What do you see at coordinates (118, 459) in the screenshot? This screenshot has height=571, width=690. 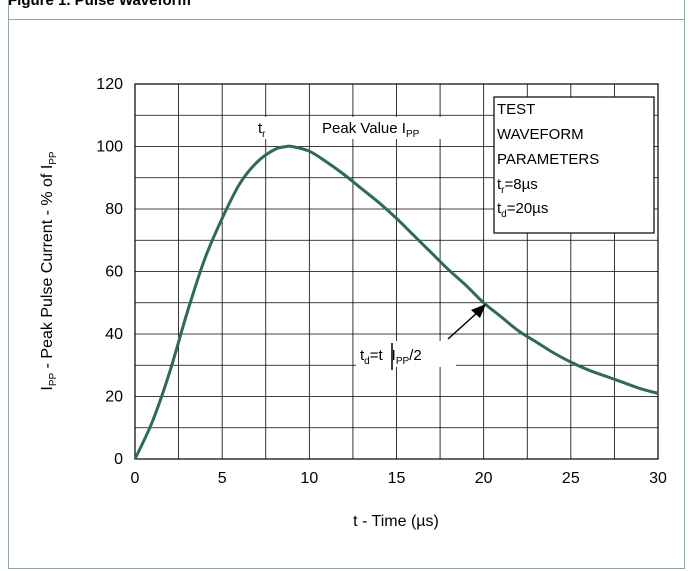 I see `y-tick-label: 0` at bounding box center [118, 459].